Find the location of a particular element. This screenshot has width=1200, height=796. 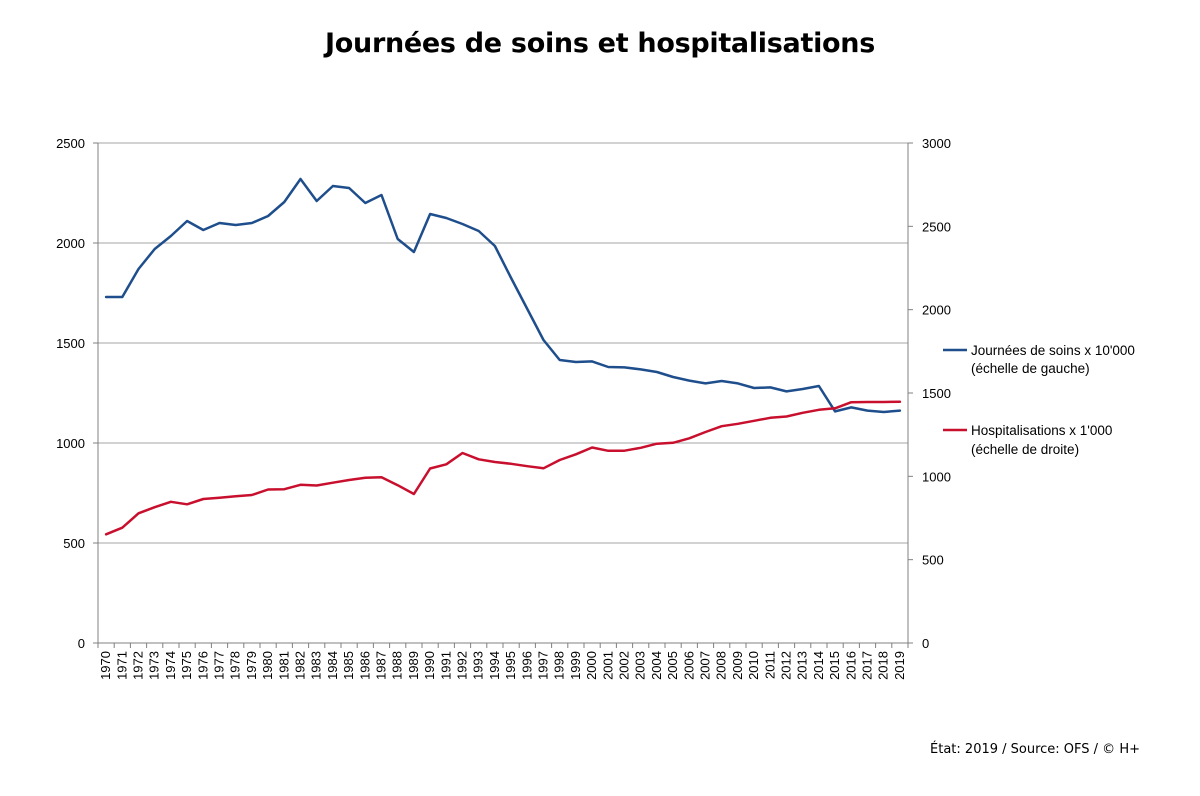

x-tick-label: 2012 is located at coordinates (786, 665).